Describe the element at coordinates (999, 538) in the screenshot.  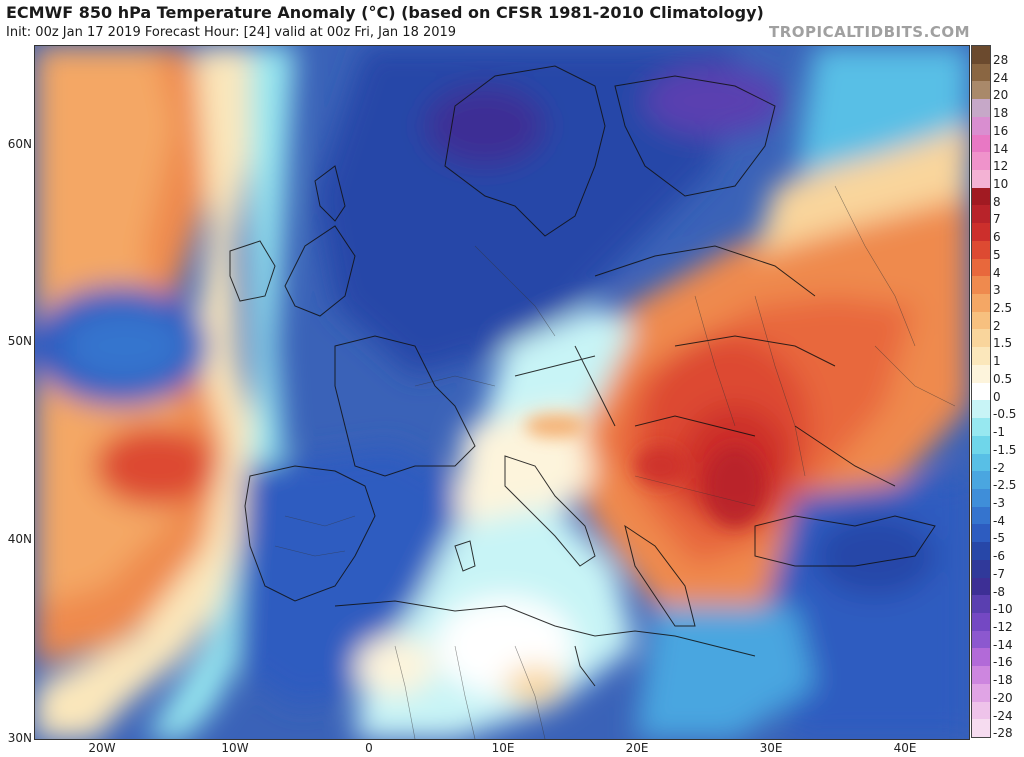
I see `colorbar-label: -5` at that location.